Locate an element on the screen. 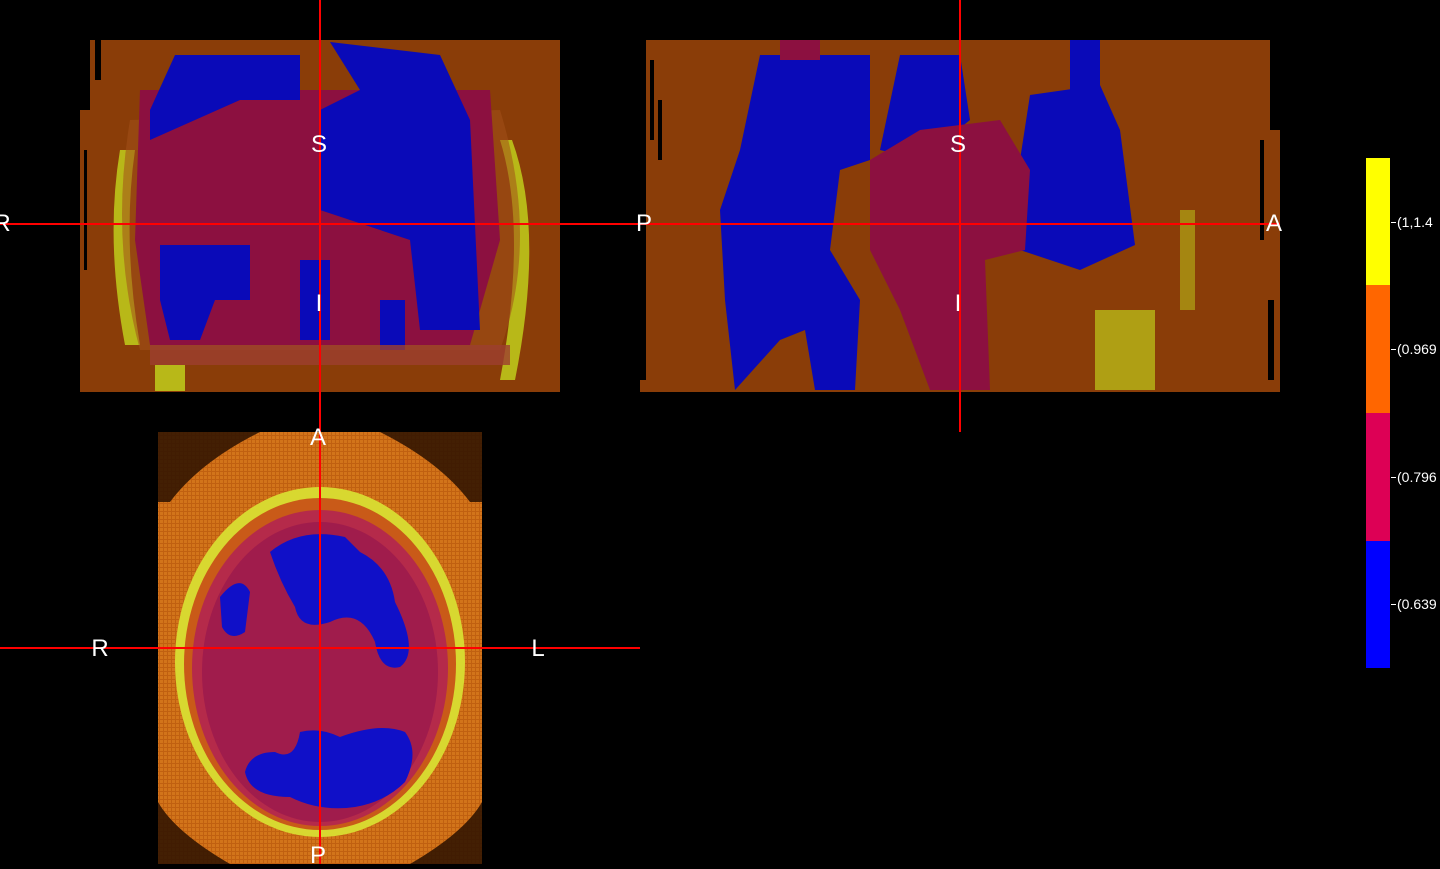 The height and width of the screenshot is (869, 1440). colorbar-label-2: (0.969 is located at coordinates (1417, 349).